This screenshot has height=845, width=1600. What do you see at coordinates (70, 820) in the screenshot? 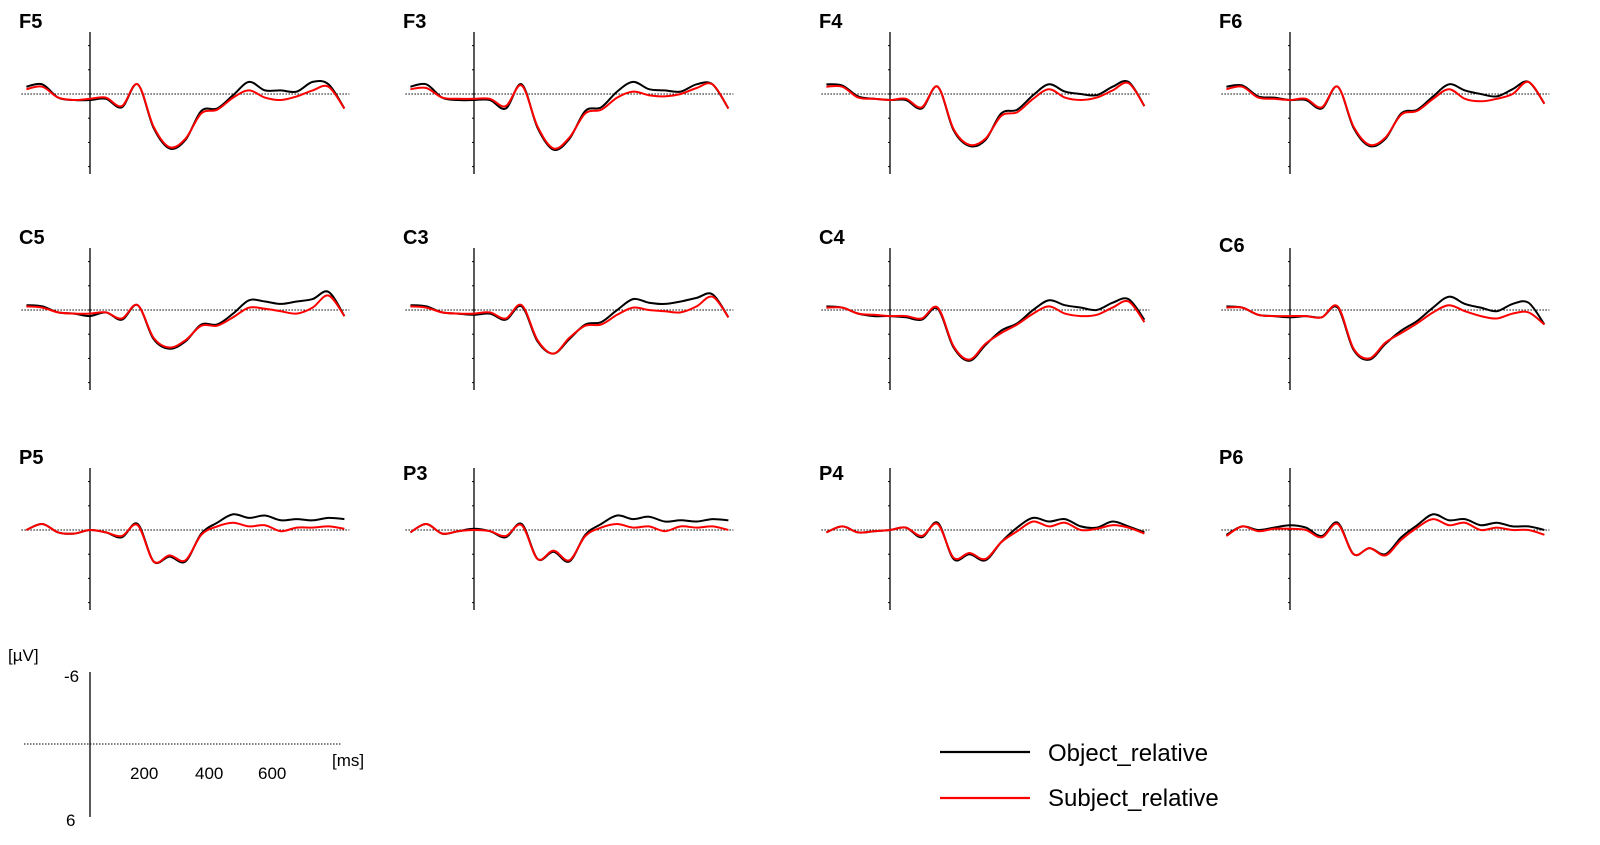
I see `scale-ymax-label: 6` at bounding box center [70, 820].